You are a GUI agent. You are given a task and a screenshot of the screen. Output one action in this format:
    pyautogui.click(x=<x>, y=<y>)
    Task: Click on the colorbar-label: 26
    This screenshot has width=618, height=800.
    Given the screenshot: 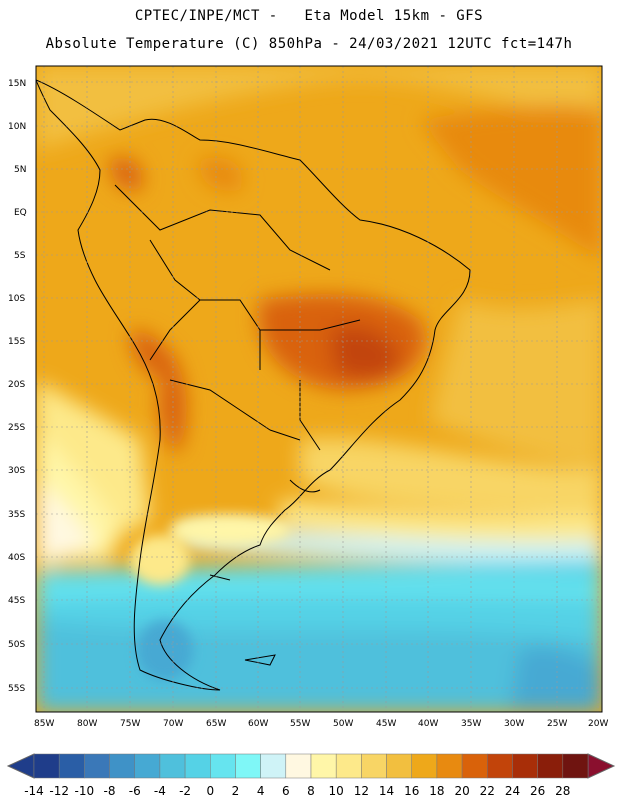 What is the action you would take?
    pyautogui.click(x=537, y=791)
    